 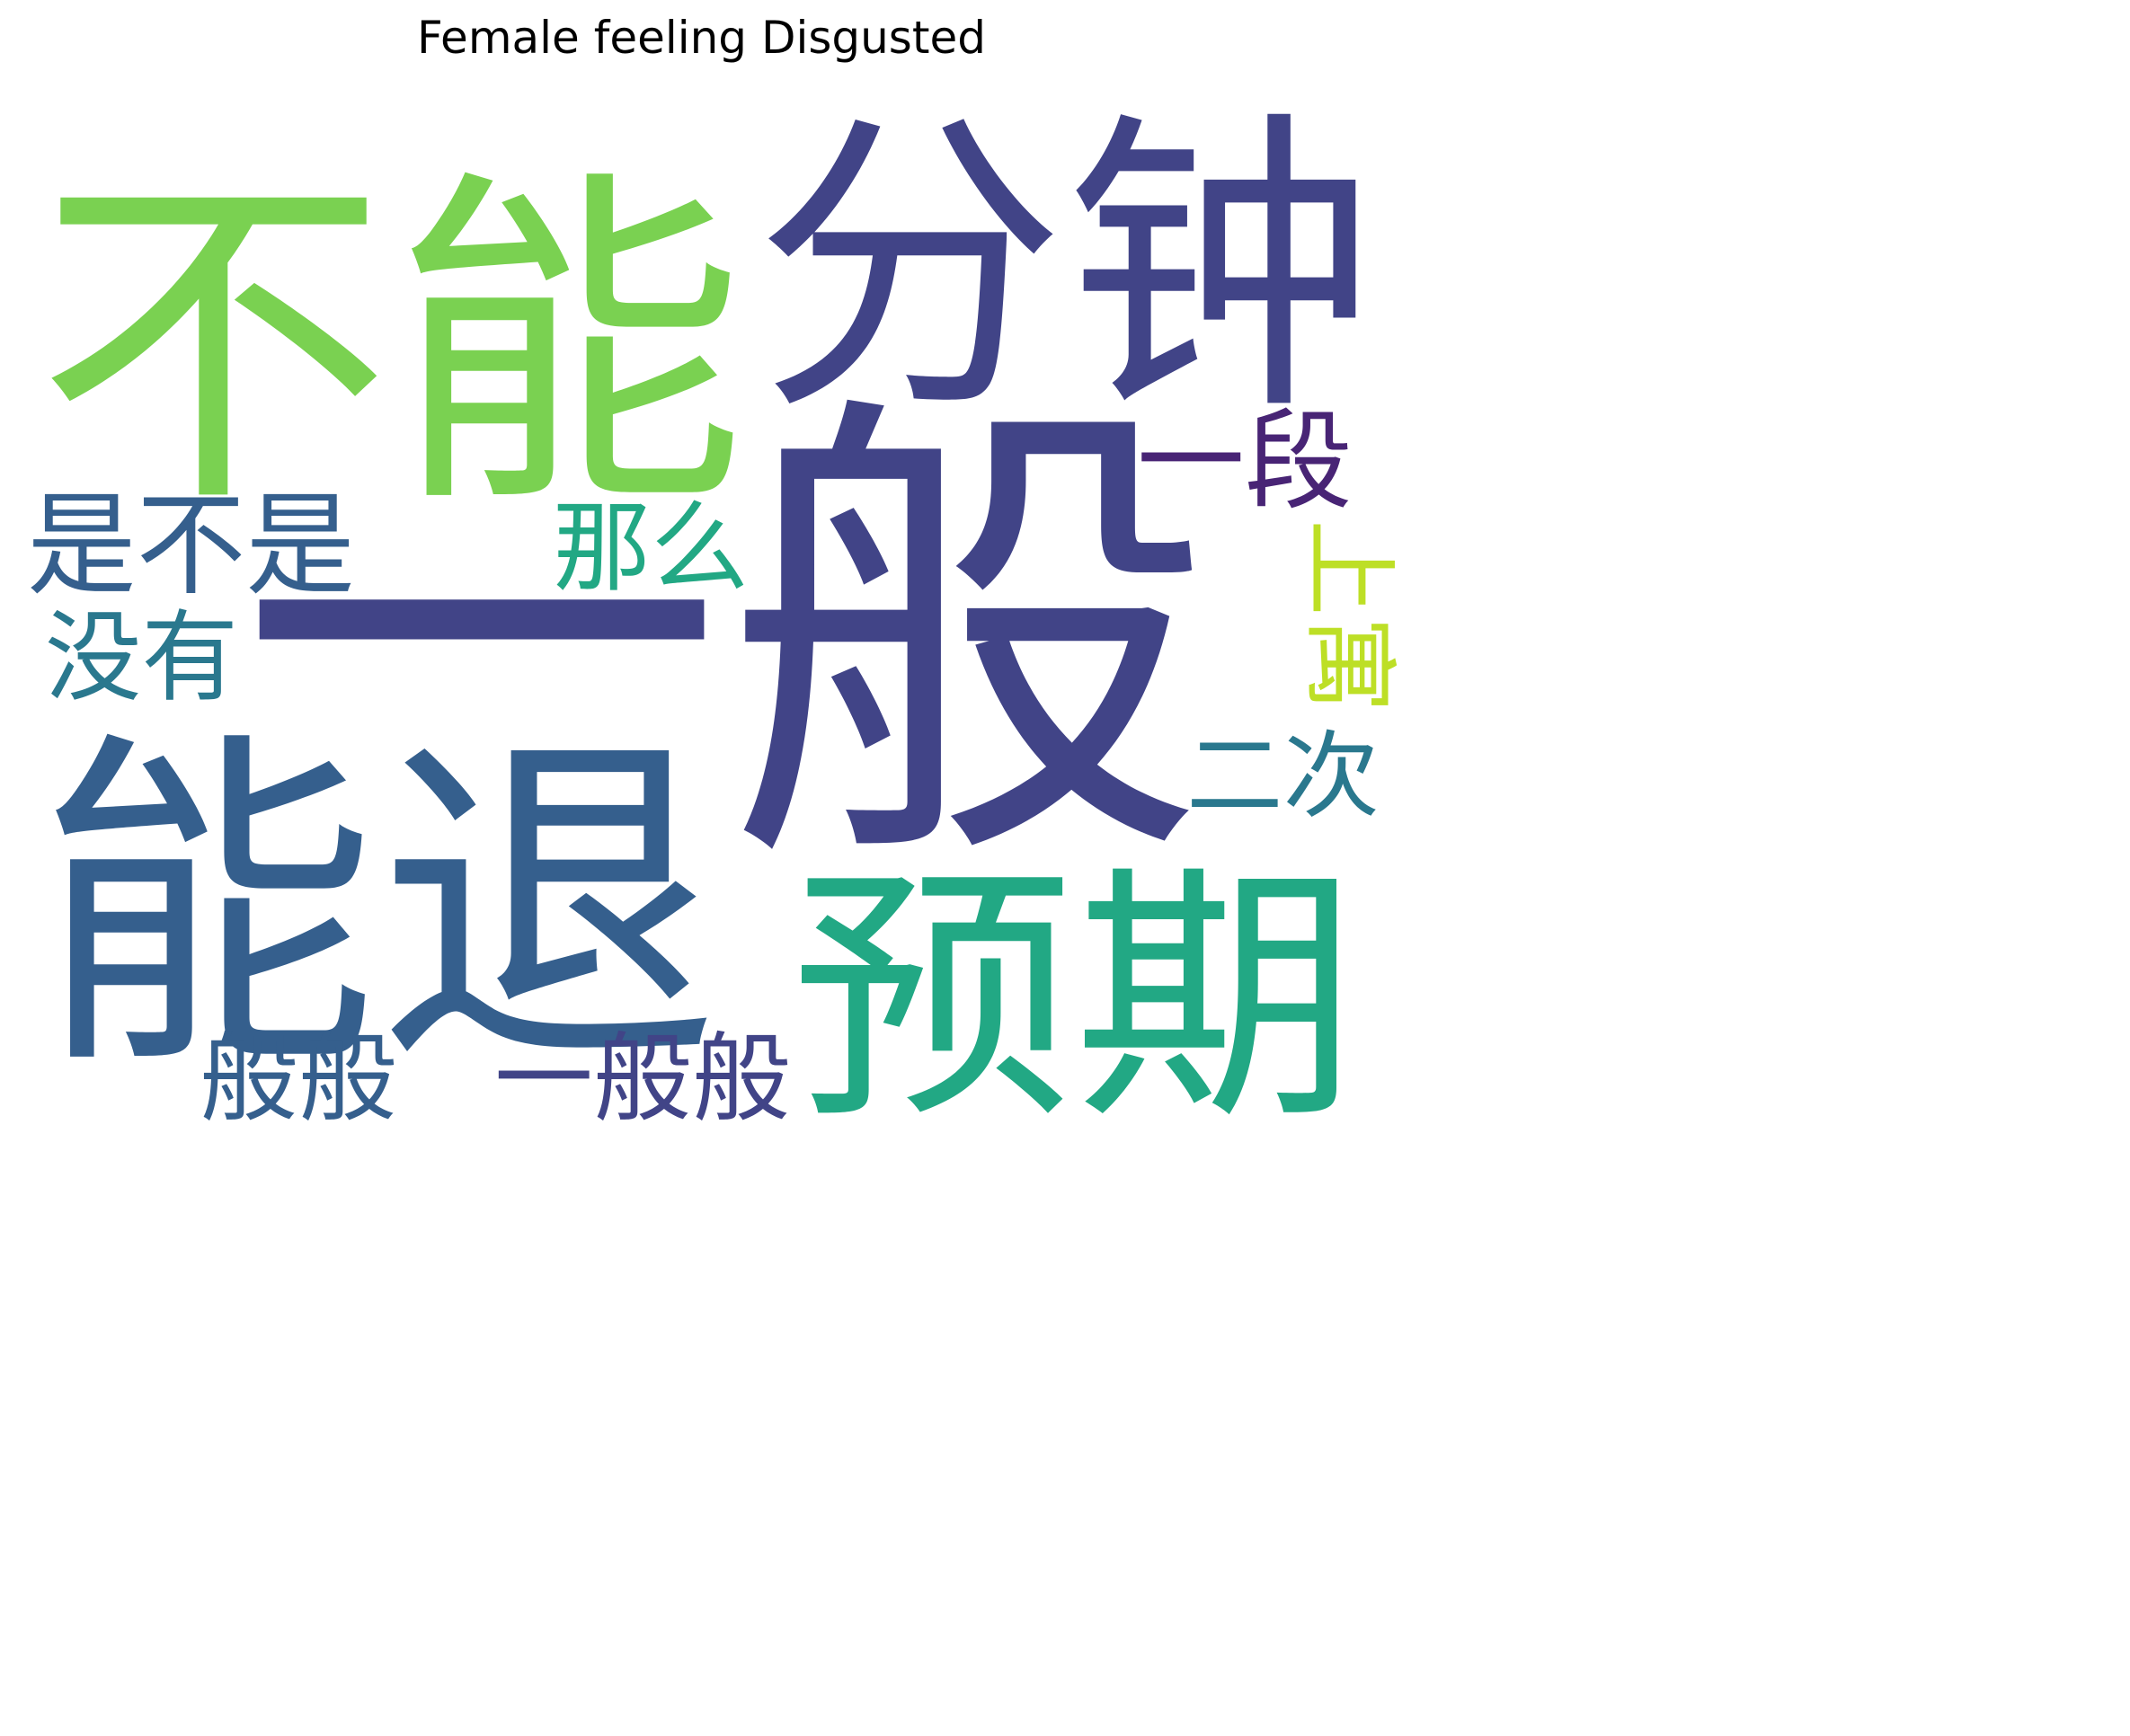 What do you see at coordinates (1283, 776) in the screenshot?
I see `word-erci: 二次` at bounding box center [1283, 776].